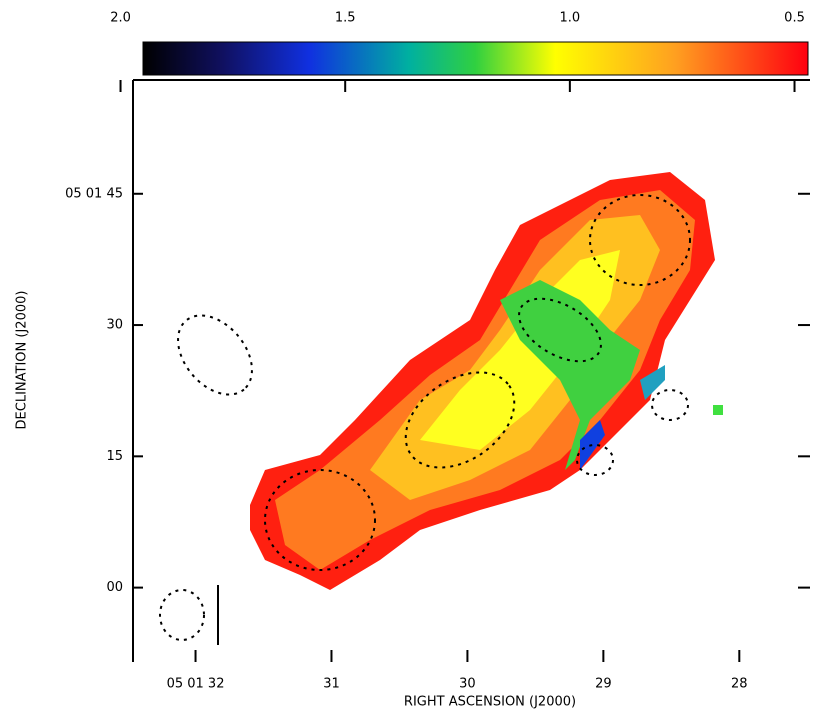 The image size is (830, 718). I want to click on colorbar-tick-label: 1.5, so click(345, 18).